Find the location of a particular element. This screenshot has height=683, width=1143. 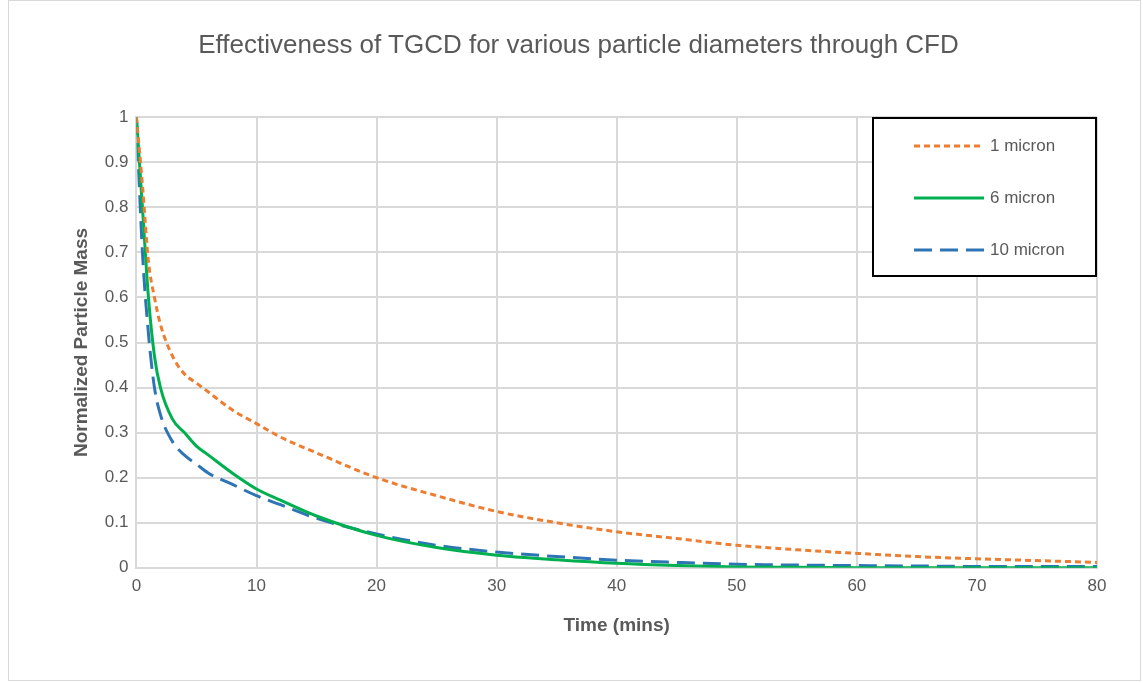

y-tick-label: 0.7 is located at coordinates (116, 252).